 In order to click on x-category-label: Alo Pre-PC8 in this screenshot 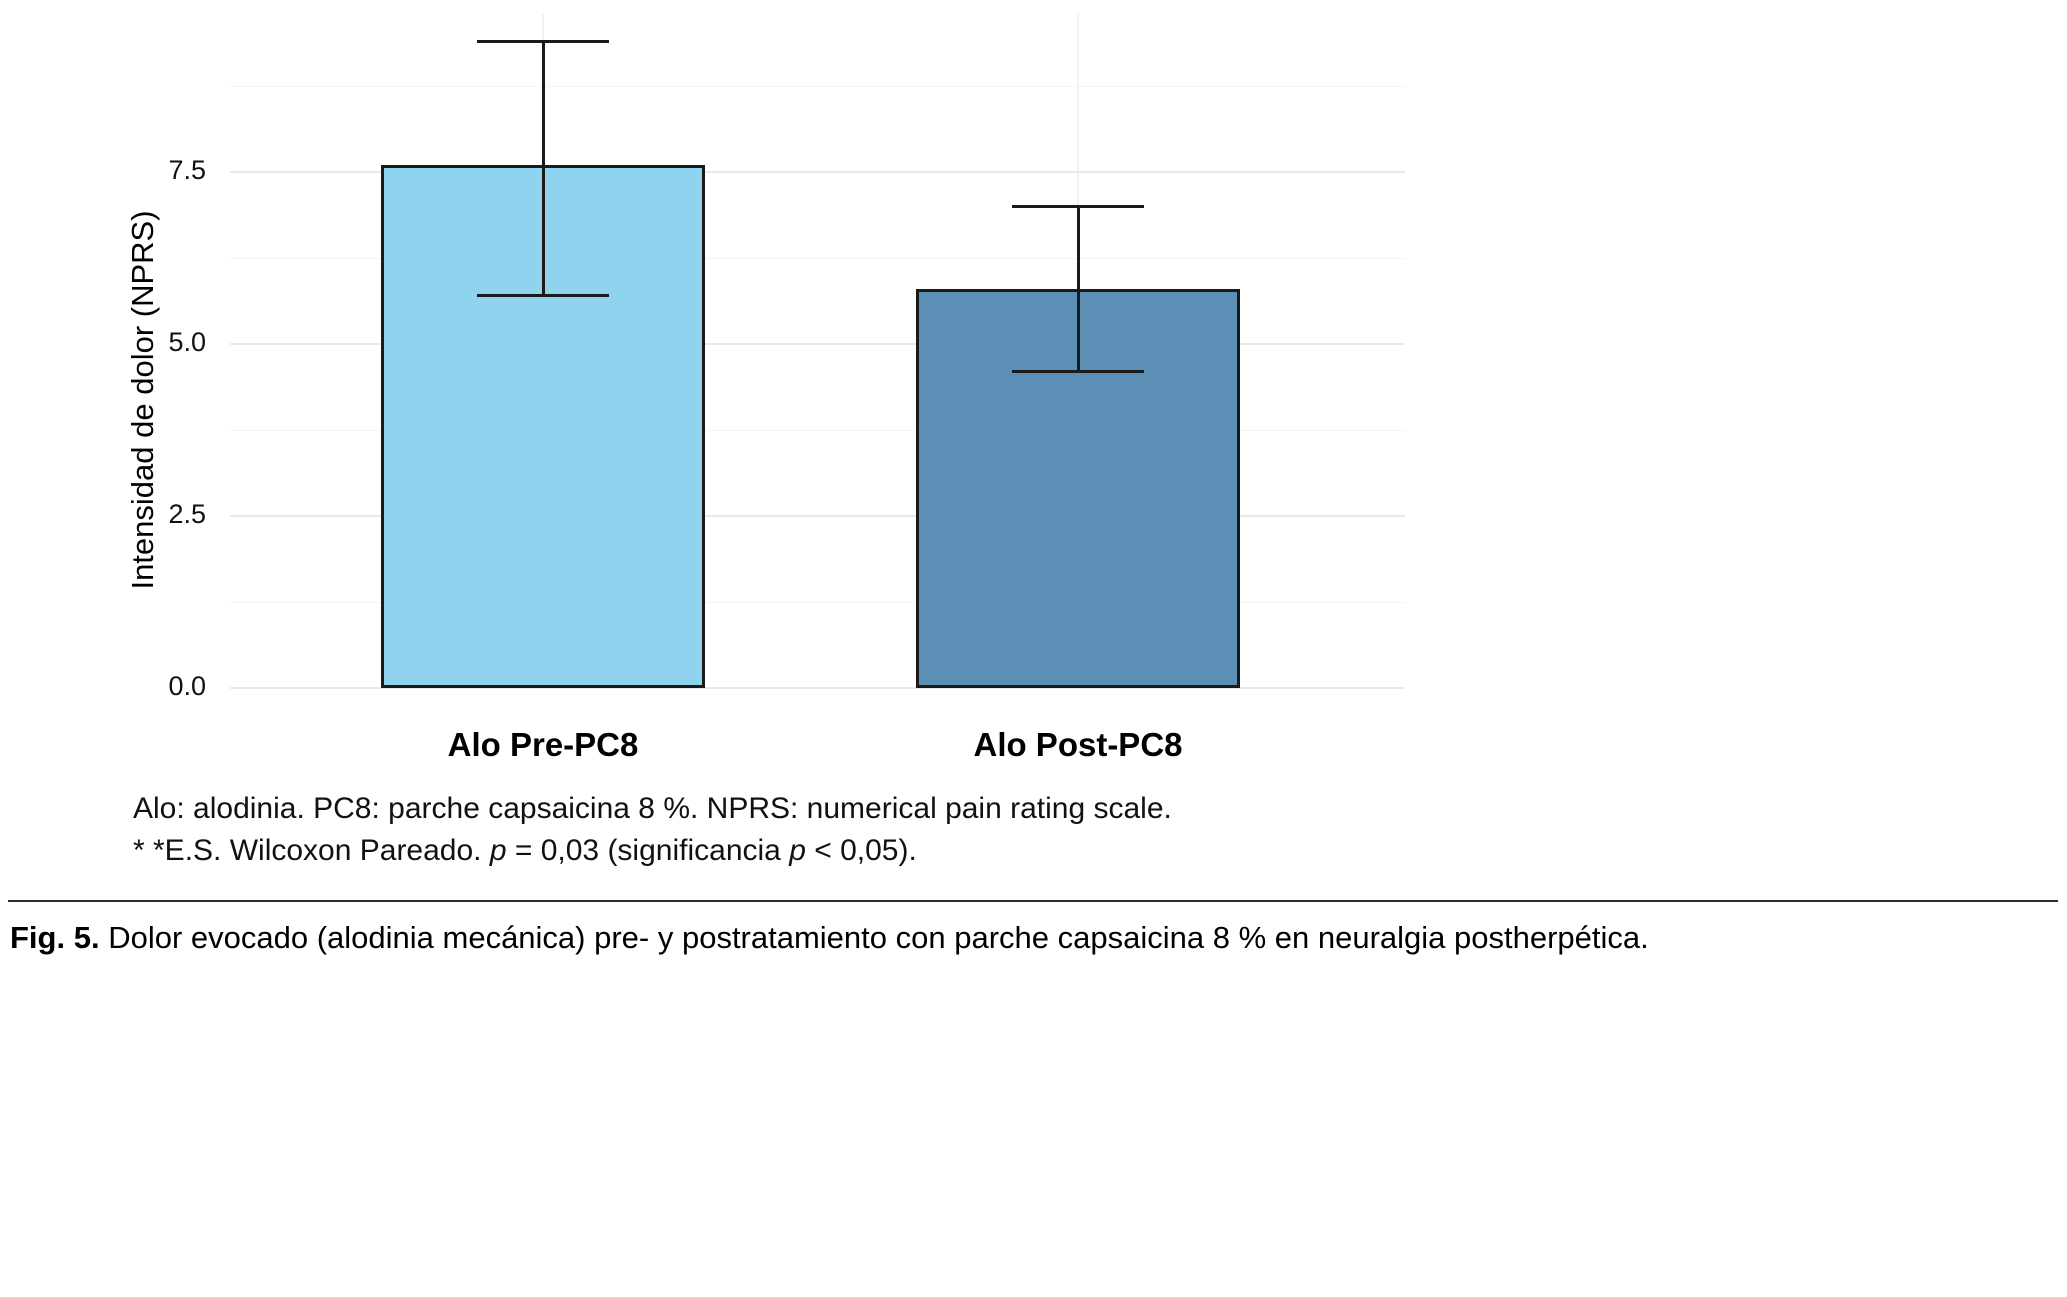, I will do `click(543, 744)`.